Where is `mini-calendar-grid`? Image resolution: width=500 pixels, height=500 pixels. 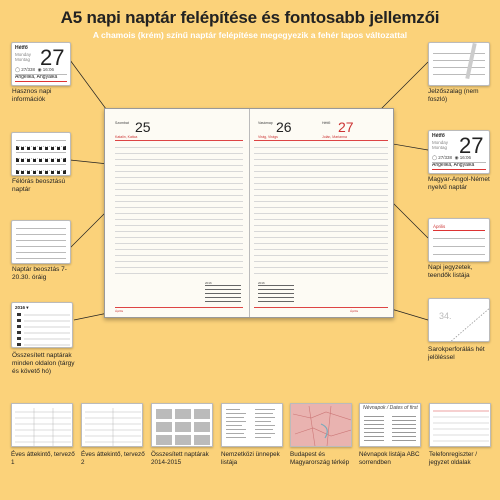
mini-calendar-grid is located at coordinates (43, 329).